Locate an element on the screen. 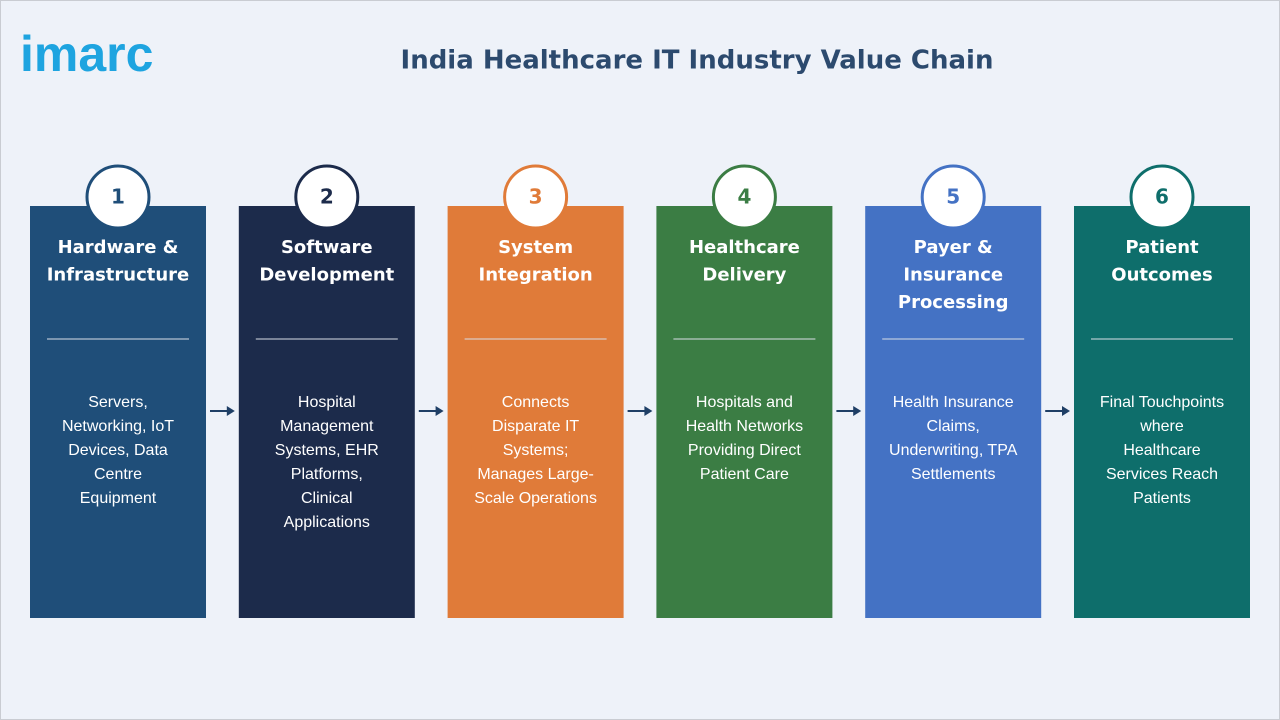 The height and width of the screenshot is (720, 1280). stage-title: Outcomes is located at coordinates (1161, 275).